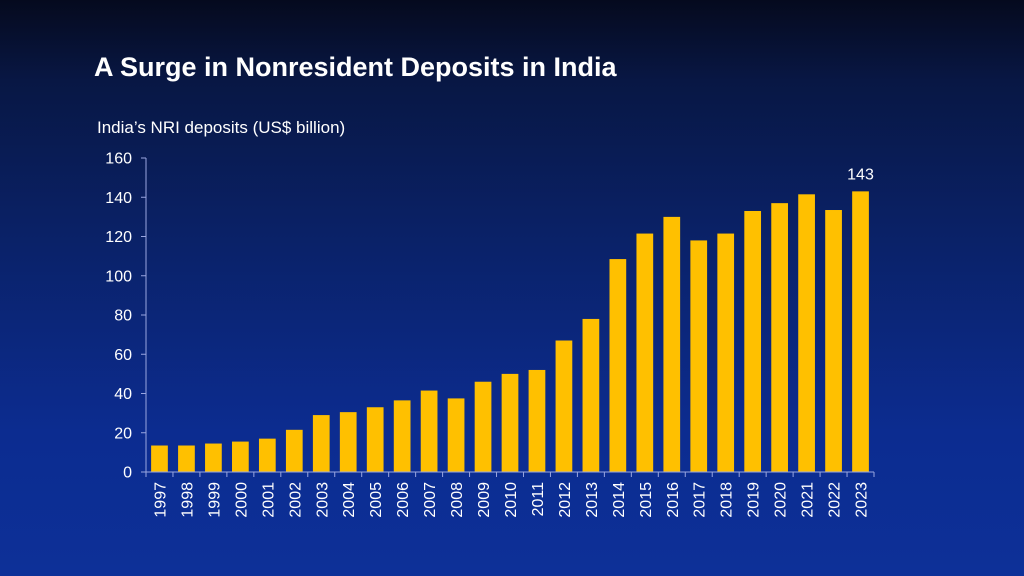  I want to click on bar-2007, so click(429, 431).